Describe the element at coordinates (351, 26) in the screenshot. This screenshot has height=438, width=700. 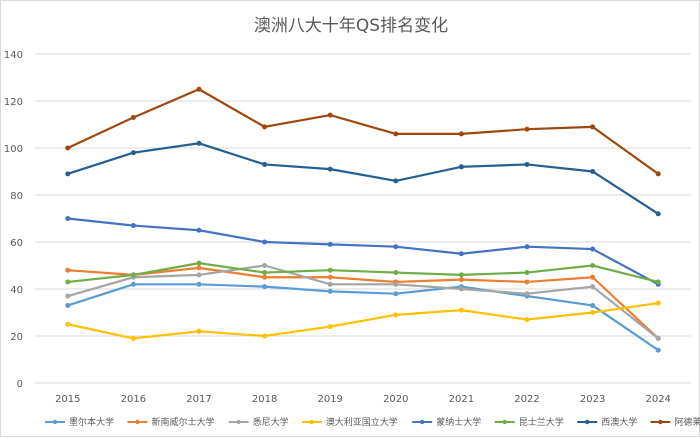
I see `chart-title: 澳洲八大十年QS排名变化` at that location.